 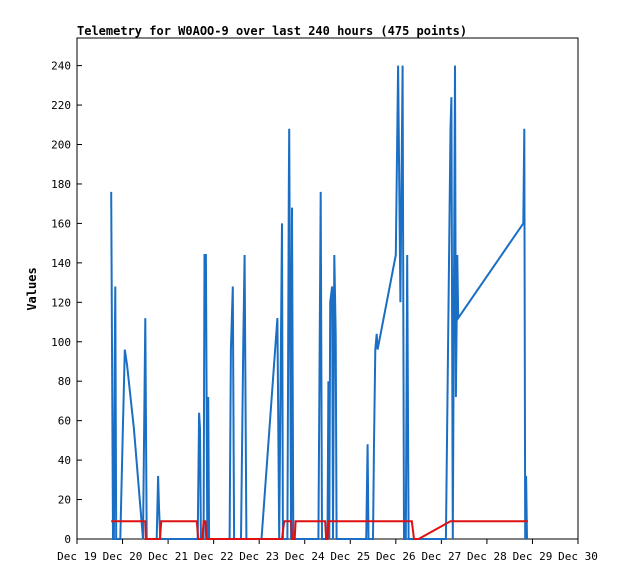 What do you see at coordinates (61, 223) in the screenshot?
I see `y-tick-label: 160` at bounding box center [61, 223].